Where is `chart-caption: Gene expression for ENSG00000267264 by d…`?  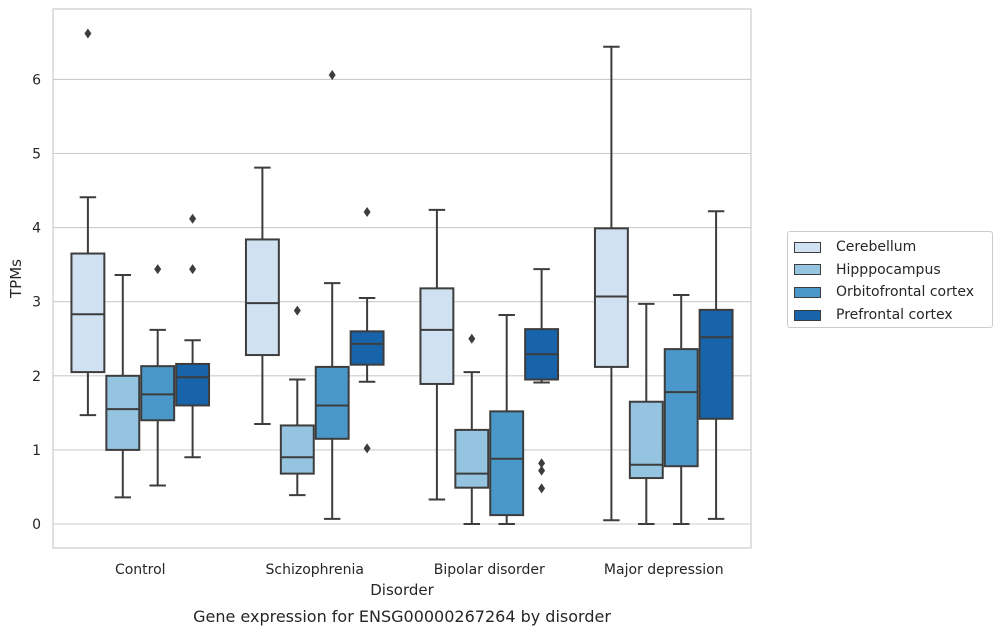 chart-caption: Gene expression for ENSG00000267264 by d… is located at coordinates (402, 616).